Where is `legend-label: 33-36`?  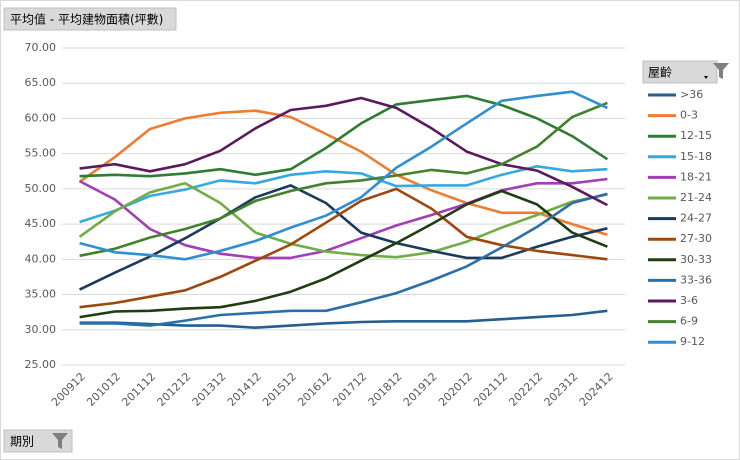 legend-label: 33-36 is located at coordinates (696, 279).